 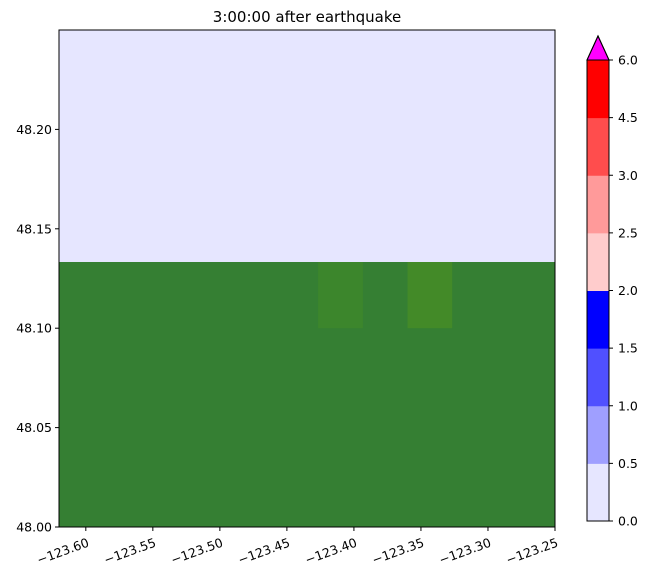 I want to click on x-tick-label: −123.40, so click(x=331, y=551).